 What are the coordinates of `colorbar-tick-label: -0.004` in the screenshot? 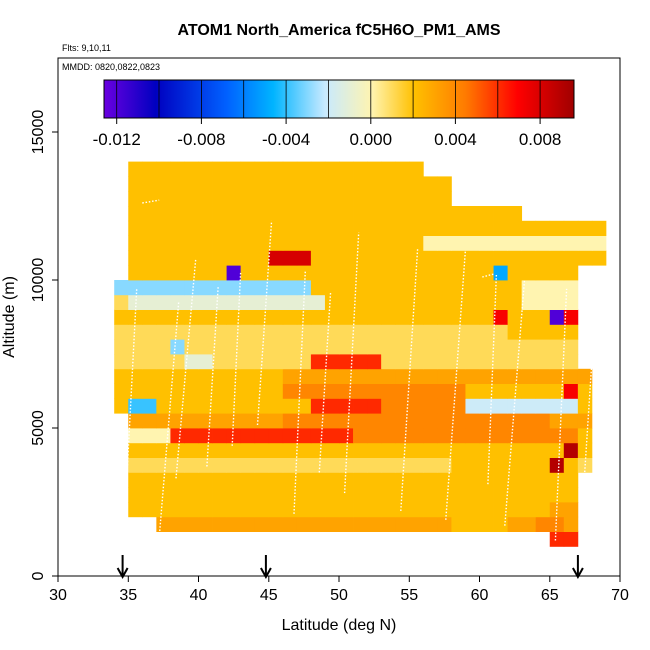 It's located at (286, 139).